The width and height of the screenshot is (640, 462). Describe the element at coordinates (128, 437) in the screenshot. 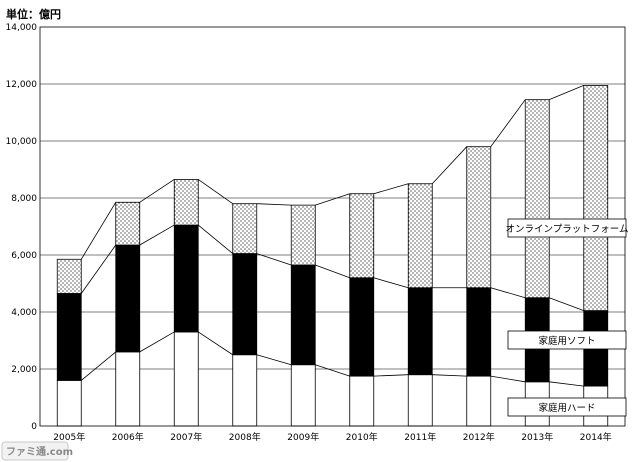

I see `x-tick-label: 2006年` at that location.